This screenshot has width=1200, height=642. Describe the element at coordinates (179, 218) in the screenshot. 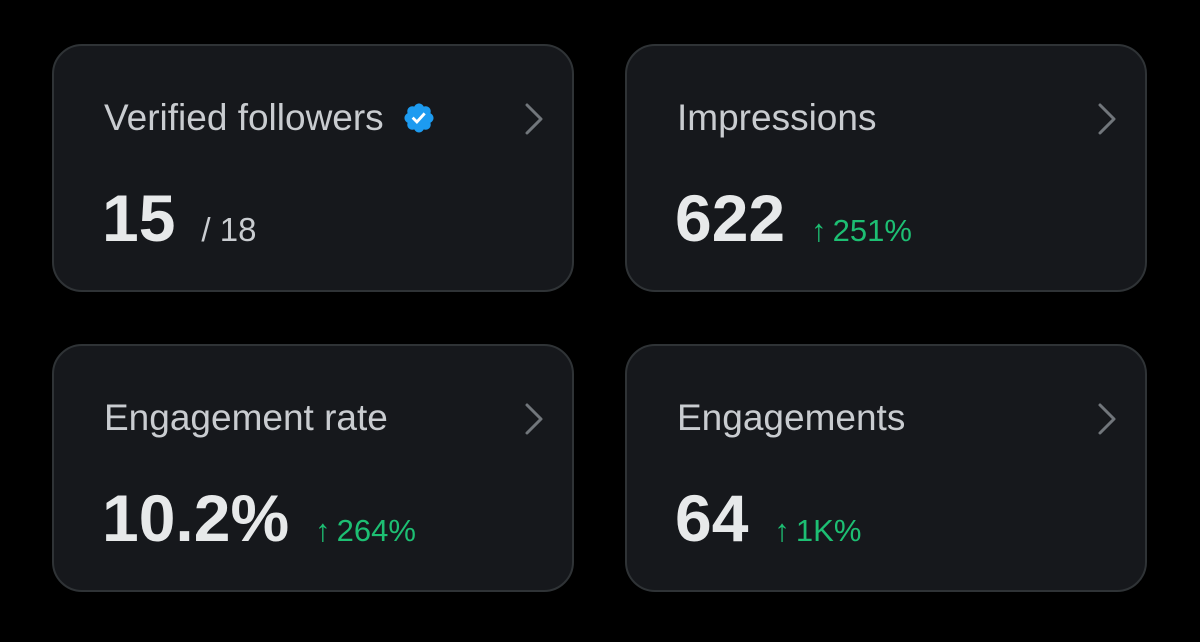

I see `metric-row: 15 / 18` at that location.